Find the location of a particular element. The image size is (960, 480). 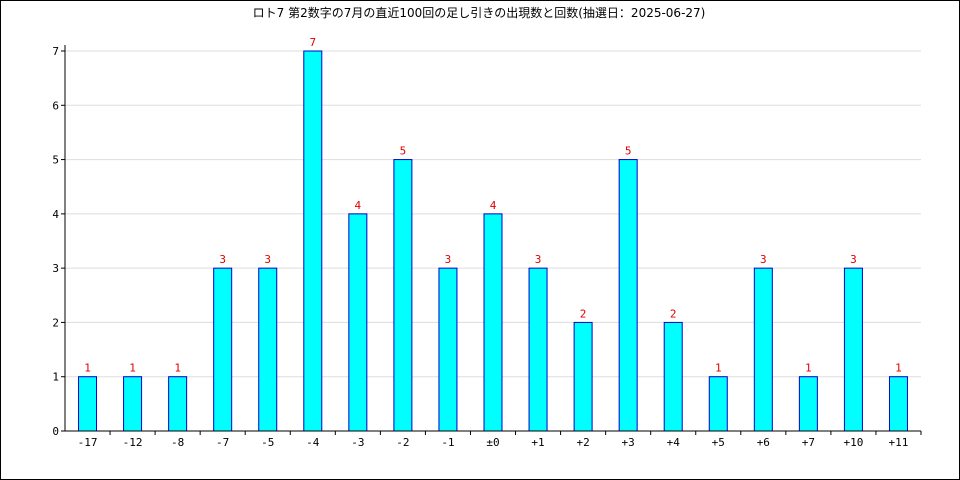

x-tick-label: -12 is located at coordinates (133, 442).